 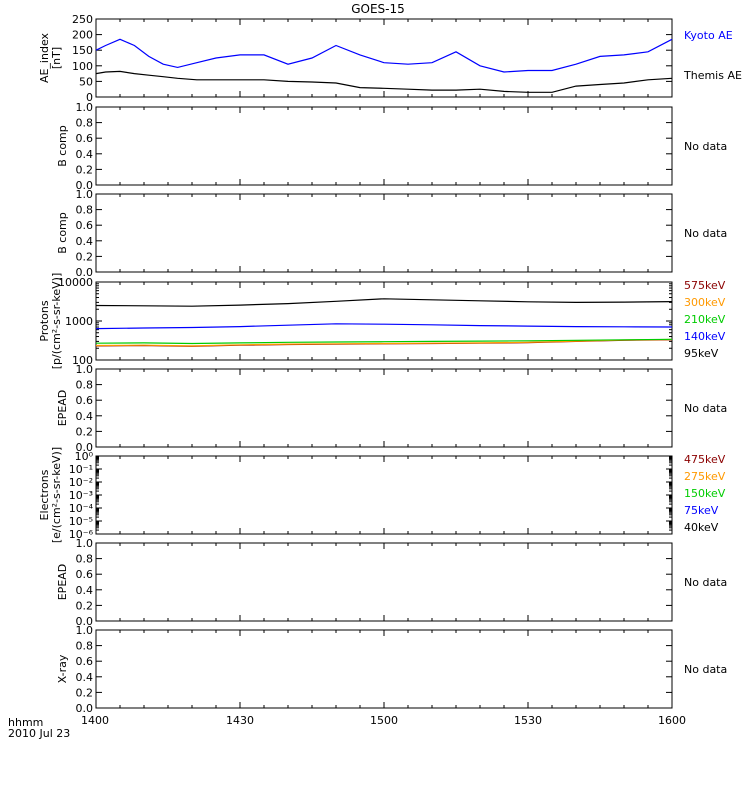 What do you see at coordinates (708, 35) in the screenshot?
I see `legend-entry: Kyoto AE` at bounding box center [708, 35].